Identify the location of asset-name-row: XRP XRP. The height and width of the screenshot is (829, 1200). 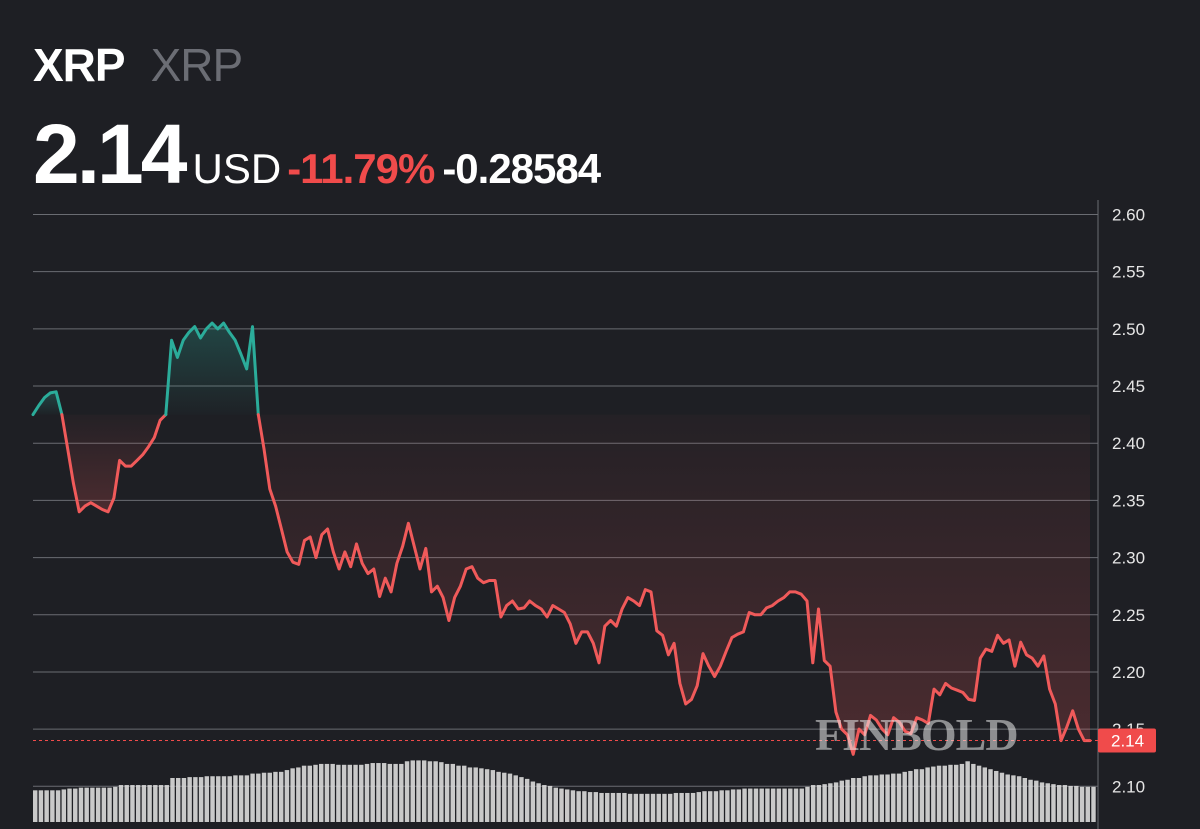
(138, 65).